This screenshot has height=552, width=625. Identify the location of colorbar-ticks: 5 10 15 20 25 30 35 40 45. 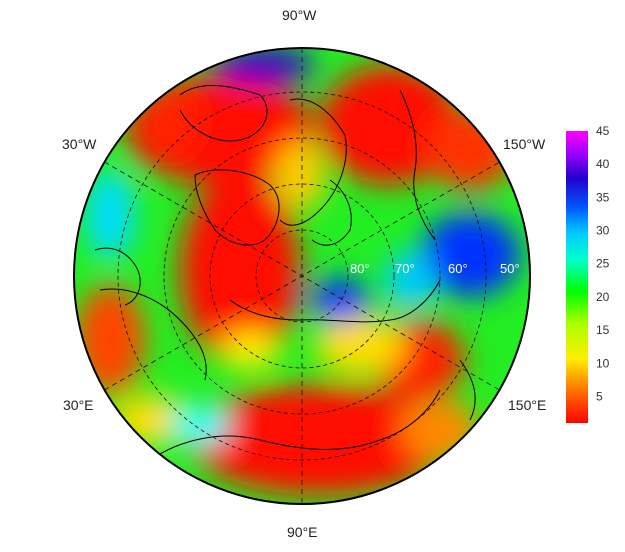
(603, 263).